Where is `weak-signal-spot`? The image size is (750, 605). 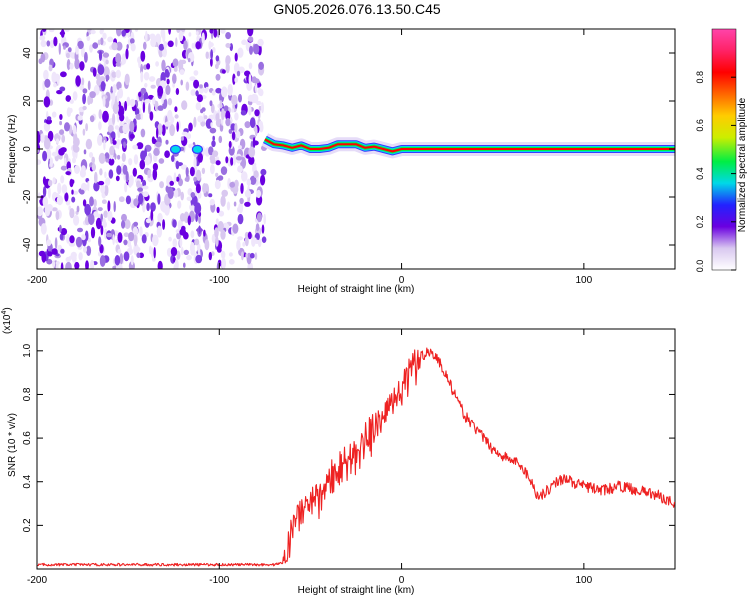 weak-signal-spot is located at coordinates (197, 149).